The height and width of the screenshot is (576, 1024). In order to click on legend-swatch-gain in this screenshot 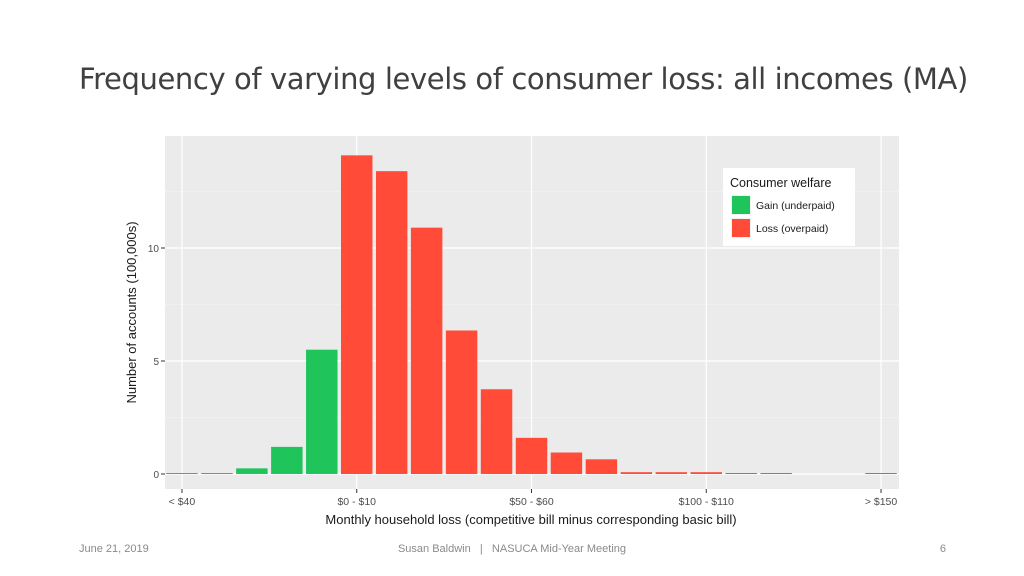, I will do `click(741, 205)`.